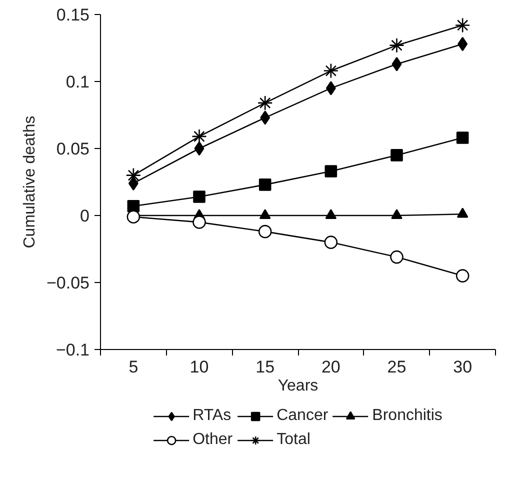 The height and width of the screenshot is (482, 525). I want to click on x-tick-label: 10, so click(199, 367).